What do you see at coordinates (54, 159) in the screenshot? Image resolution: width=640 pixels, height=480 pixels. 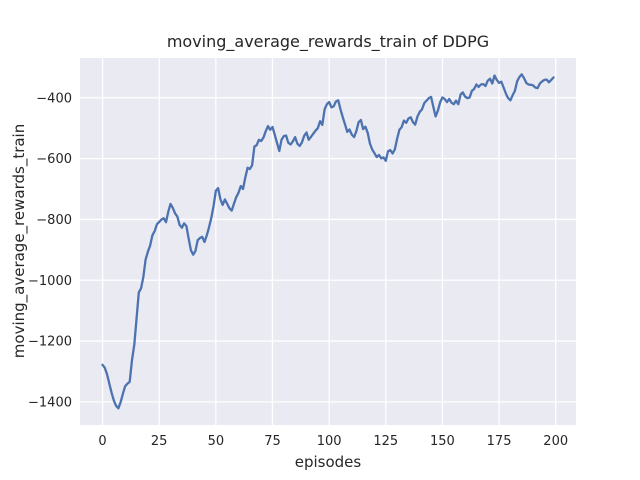 I see `y-tick-label-1: −600` at bounding box center [54, 159].